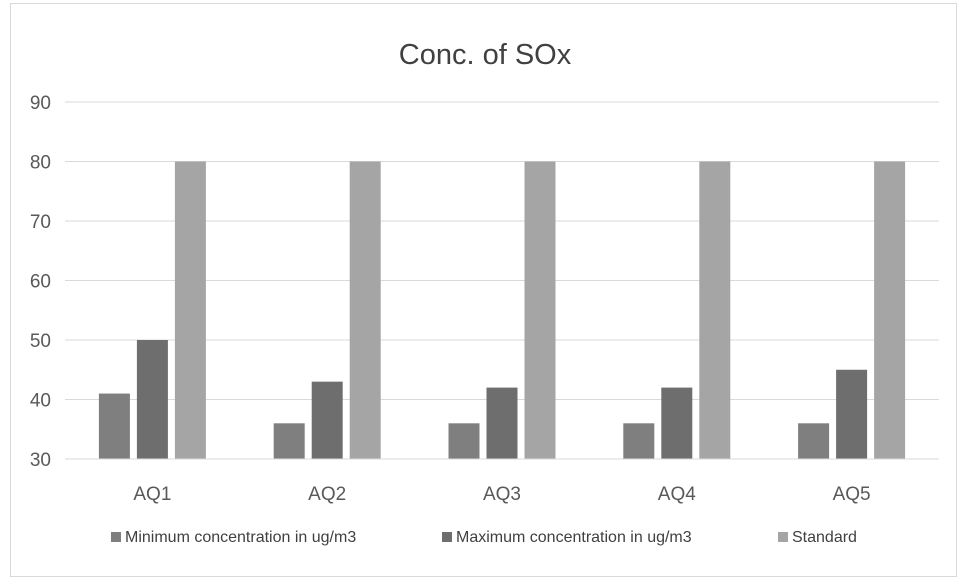 The width and height of the screenshot is (960, 581). I want to click on legend-label: Minimum concentration in ug/m3, so click(240, 537).